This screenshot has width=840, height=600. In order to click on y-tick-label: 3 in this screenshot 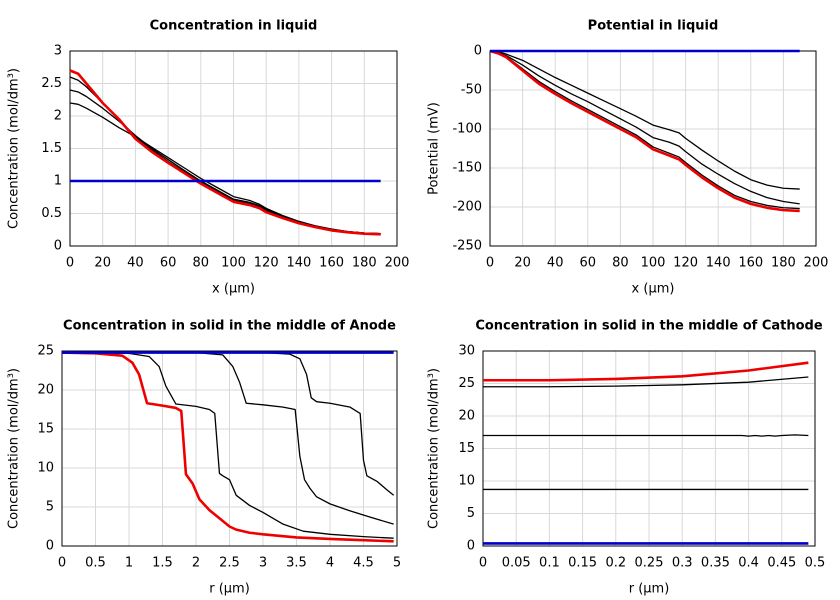, I will do `click(58, 51)`.